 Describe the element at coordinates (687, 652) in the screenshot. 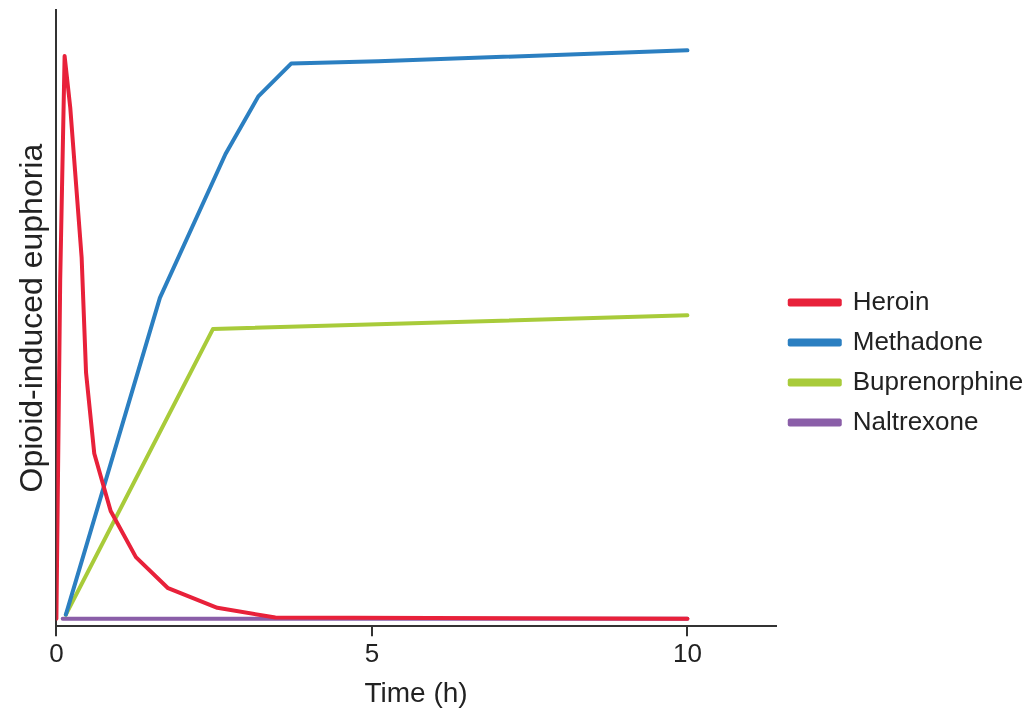

I see `x-tick-label: 10` at that location.